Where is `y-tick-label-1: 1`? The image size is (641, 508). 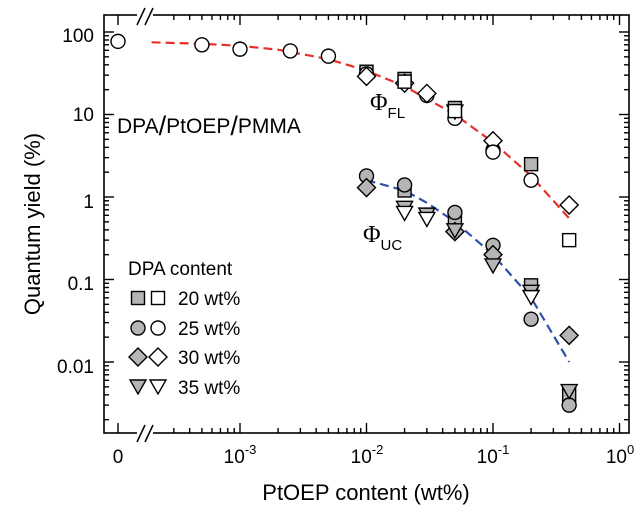 y-tick-label-1: 1 is located at coordinates (88, 202).